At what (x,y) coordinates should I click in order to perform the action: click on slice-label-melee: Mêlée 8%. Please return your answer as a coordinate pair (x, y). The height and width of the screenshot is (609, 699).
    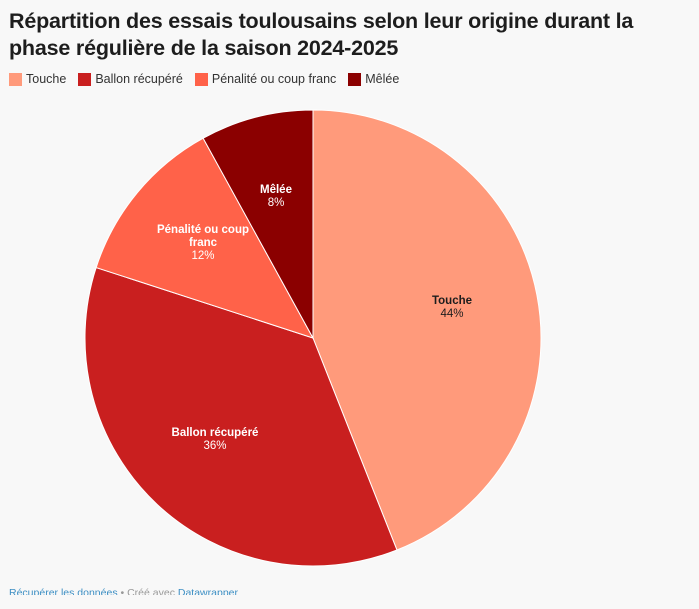
    Looking at the image, I should click on (276, 196).